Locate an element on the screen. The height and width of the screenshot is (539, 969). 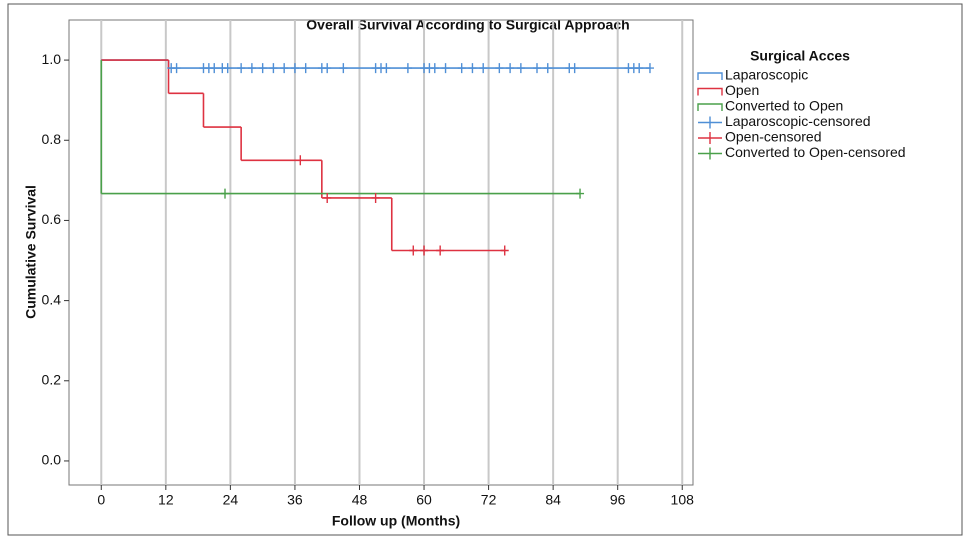
x-tick-label: 0 is located at coordinates (101, 500).